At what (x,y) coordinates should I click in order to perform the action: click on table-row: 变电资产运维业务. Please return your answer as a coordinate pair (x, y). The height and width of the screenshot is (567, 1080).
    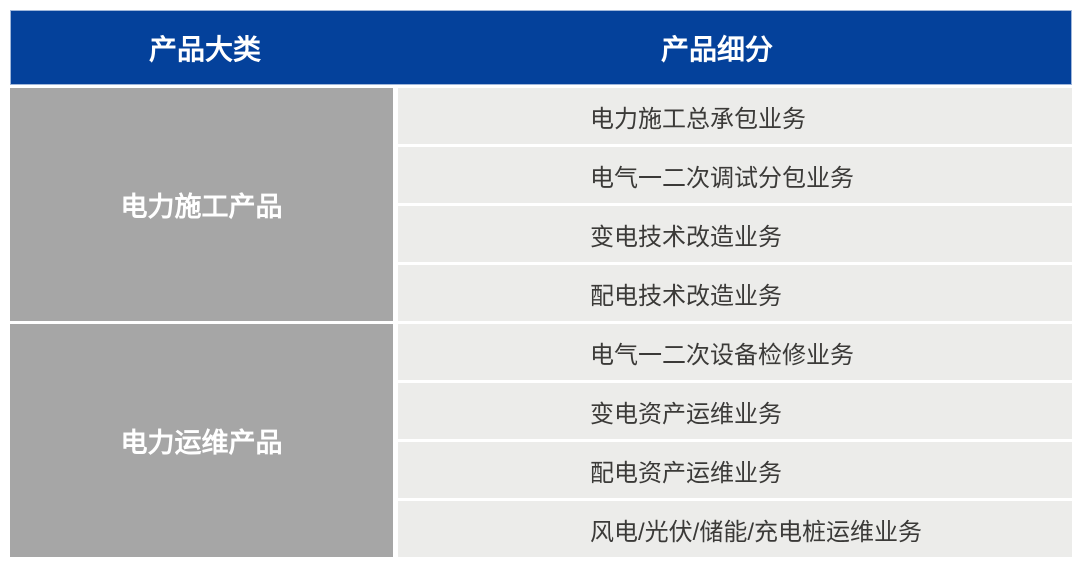
    Looking at the image, I should click on (735, 411).